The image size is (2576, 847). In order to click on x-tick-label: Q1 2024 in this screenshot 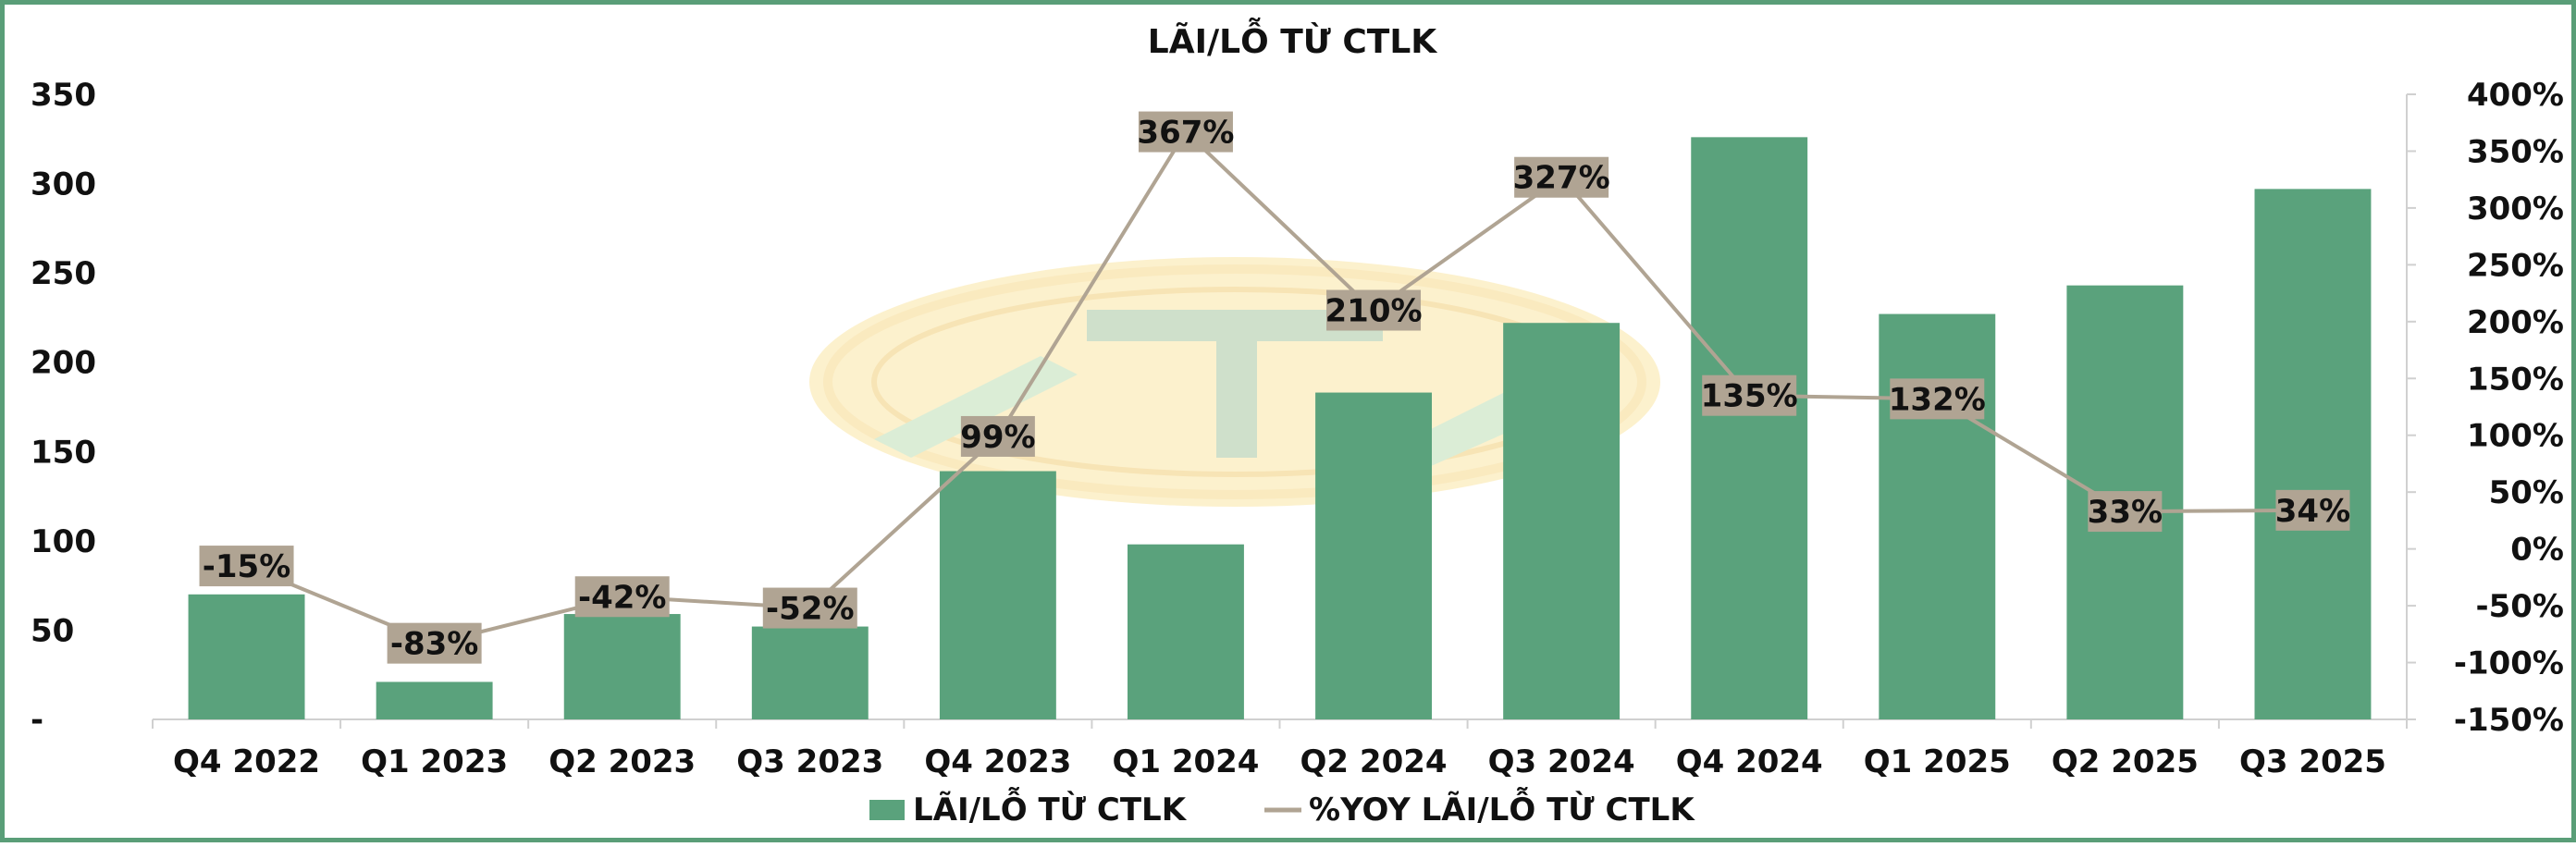, I will do `click(1185, 761)`.